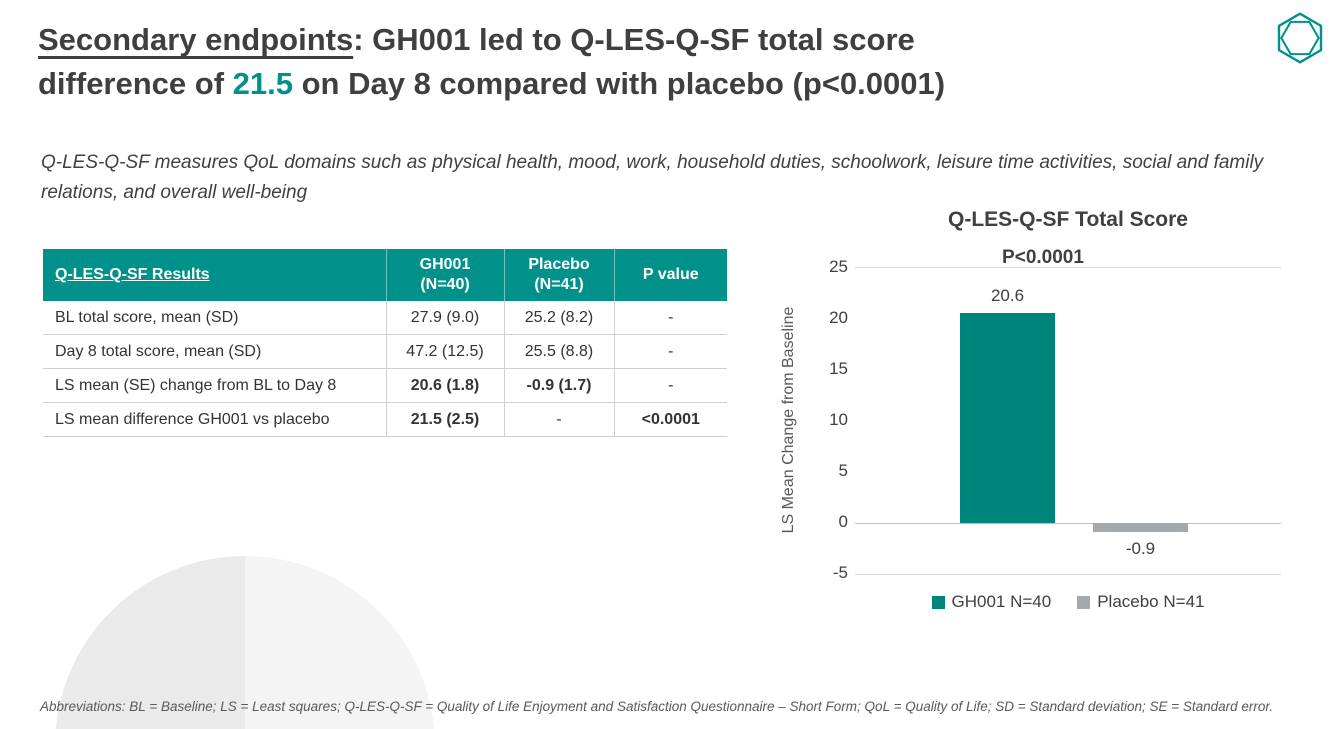 This screenshot has width=1344, height=729. What do you see at coordinates (840, 572) in the screenshot?
I see `y-tick: -5` at bounding box center [840, 572].